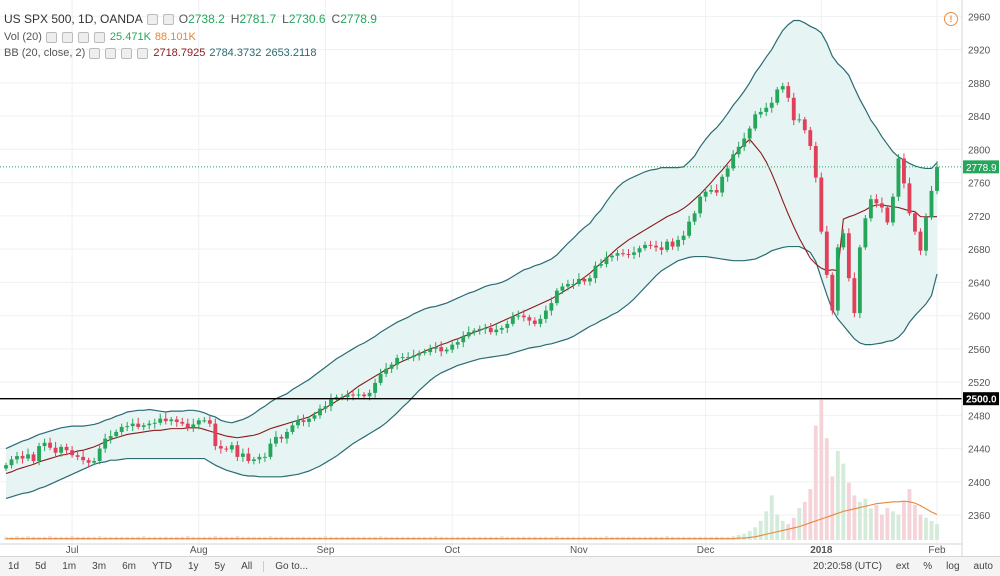 This screenshot has height=576, width=1000. What do you see at coordinates (928, 566) in the screenshot?
I see `scale-option: %` at bounding box center [928, 566].